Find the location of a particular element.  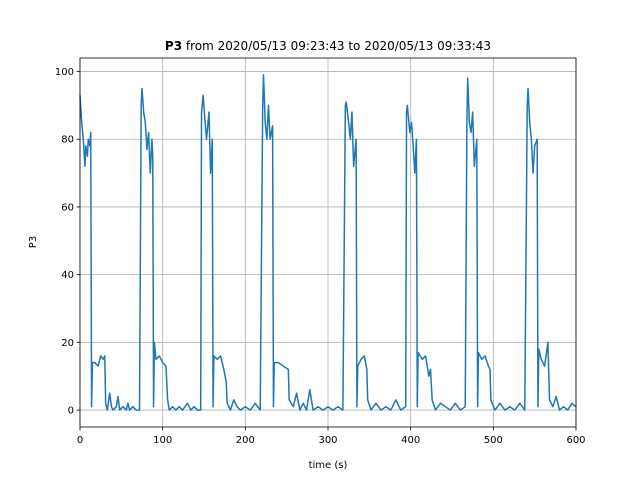

x-tick-label: 400 is located at coordinates (410, 440).